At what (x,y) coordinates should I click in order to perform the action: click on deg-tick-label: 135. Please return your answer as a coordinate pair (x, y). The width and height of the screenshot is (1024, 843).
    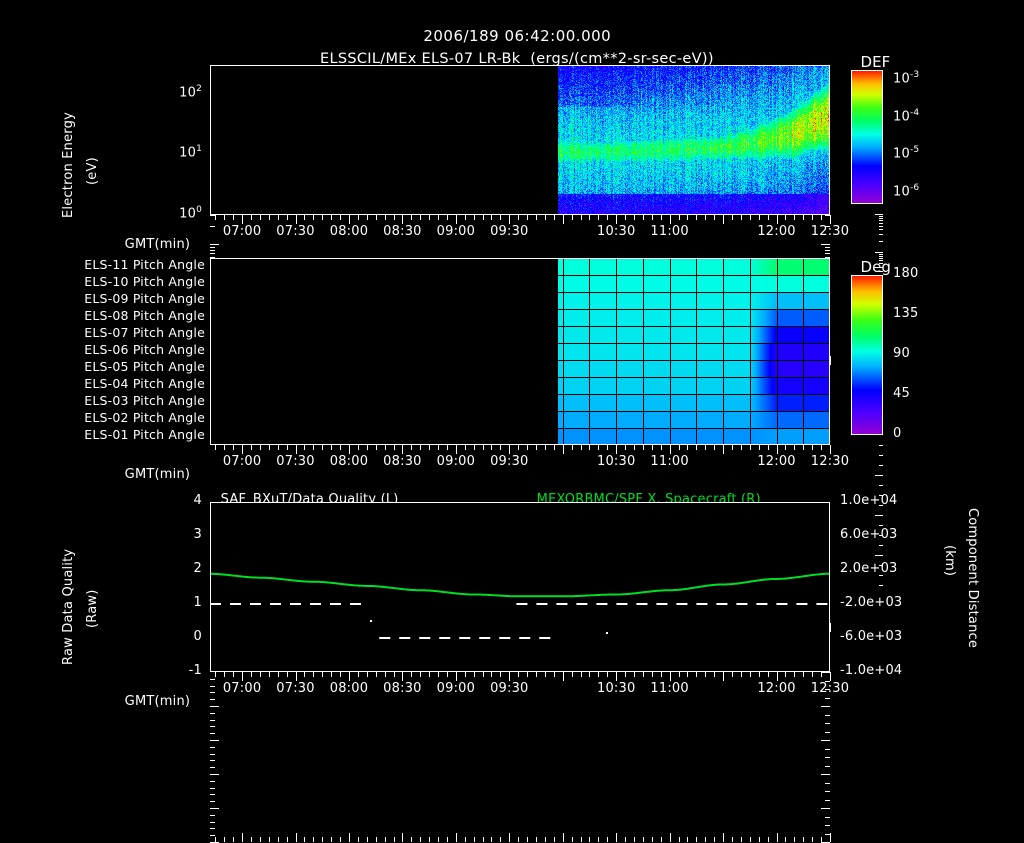
    Looking at the image, I should click on (906, 313).